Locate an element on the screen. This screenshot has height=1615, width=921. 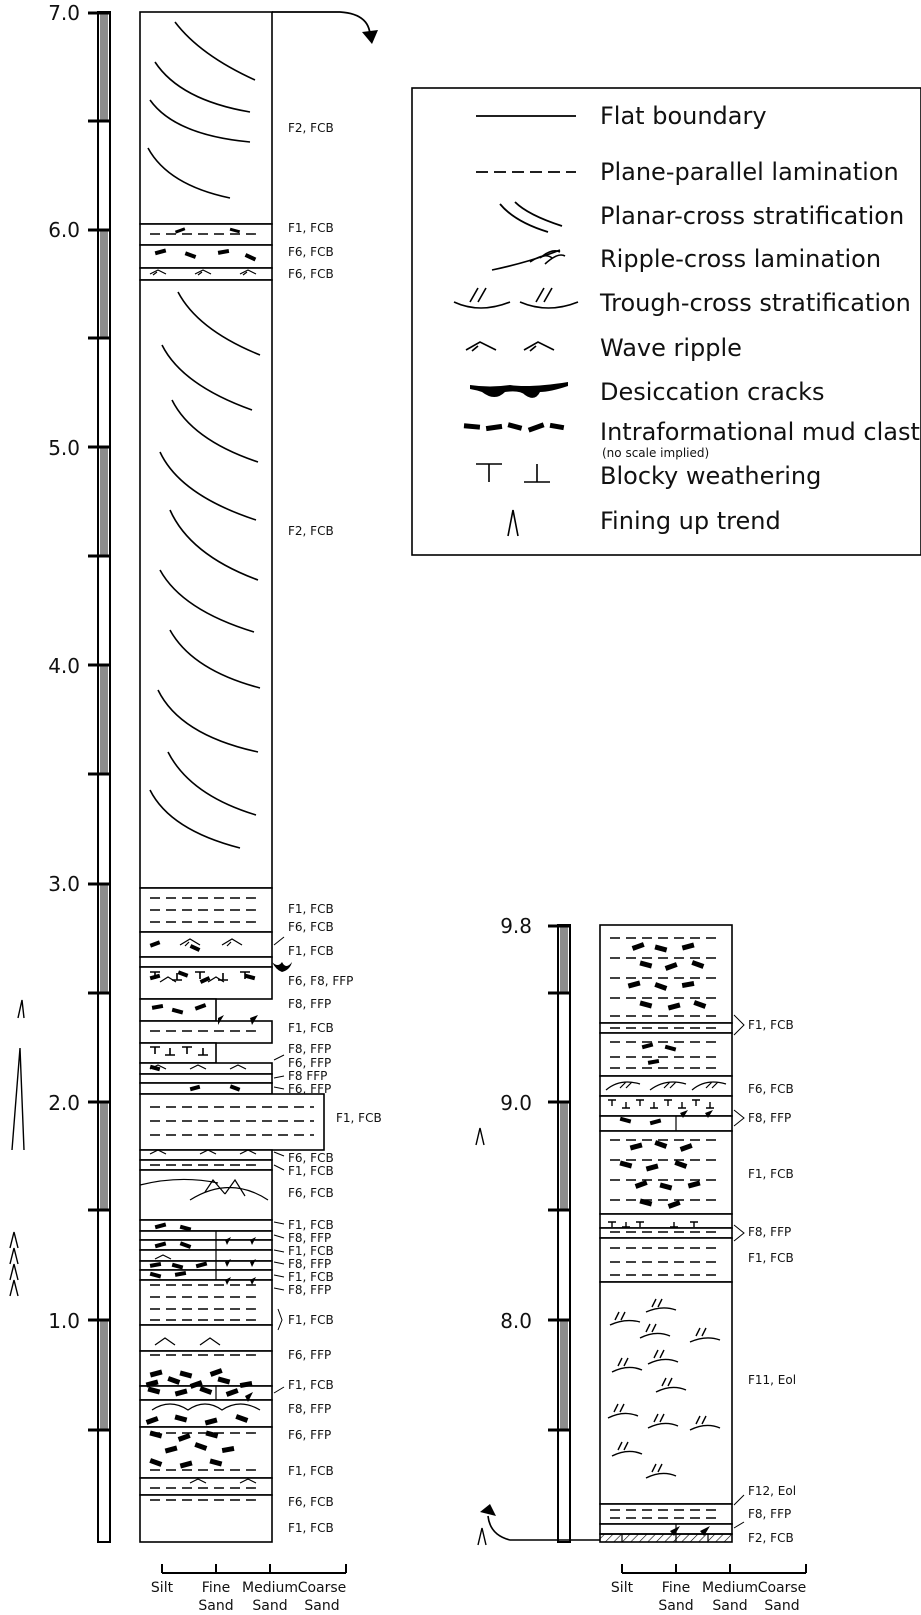
axis-silt-right: Silt is located at coordinates (622, 1588).